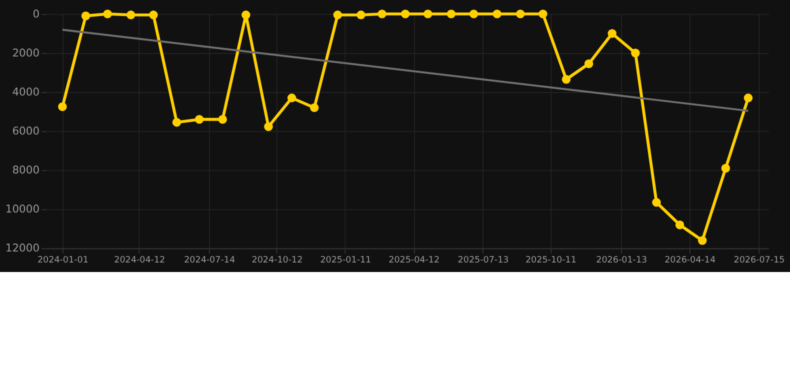 Image resolution: width=790 pixels, height=384 pixels. What do you see at coordinates (26, 91) in the screenshot?
I see `y-tick-label: 4000` at bounding box center [26, 91].